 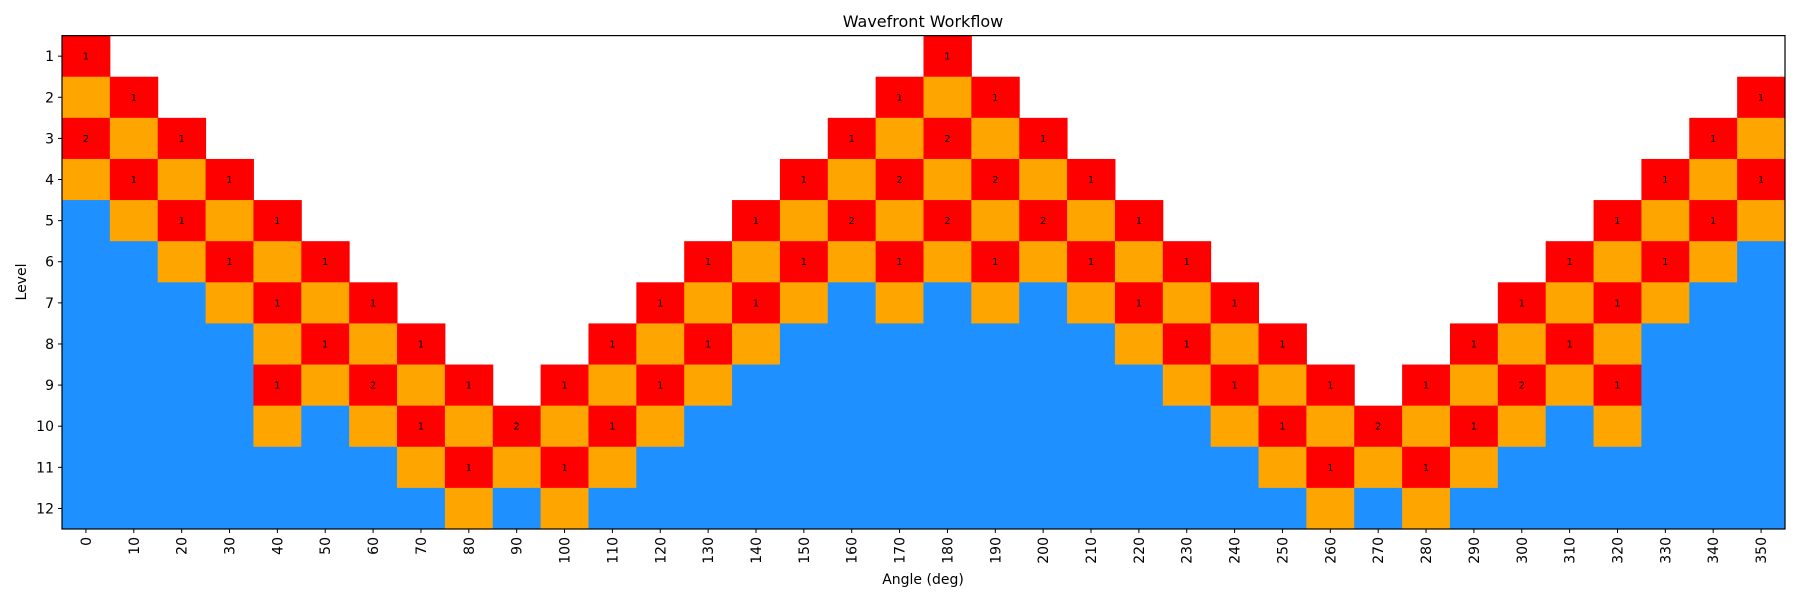 I want to click on x-tick-label: 260, so click(x=1331, y=550).